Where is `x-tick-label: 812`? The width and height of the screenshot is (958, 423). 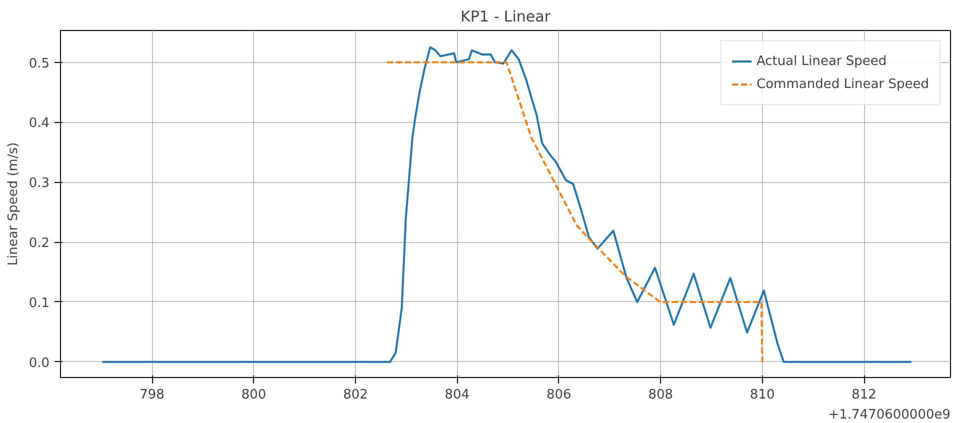 x-tick-label: 812 is located at coordinates (864, 395).